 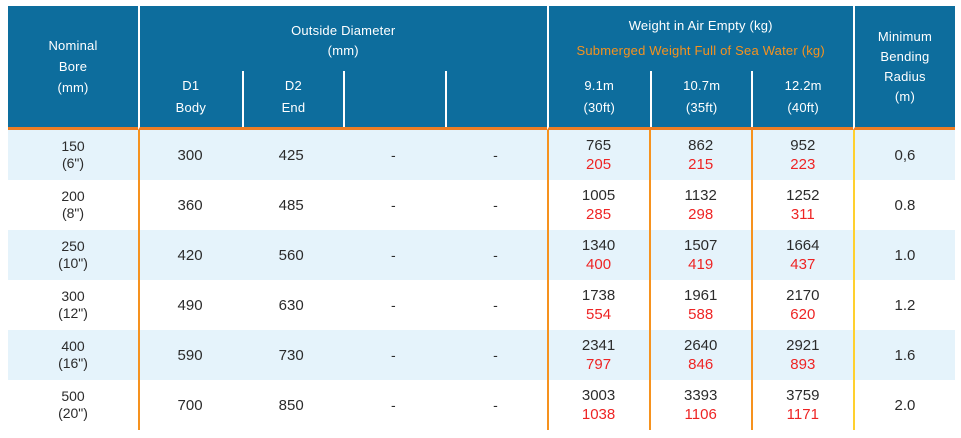 I want to click on weight-cell-12-2m: 1664 437, so click(x=801, y=255).